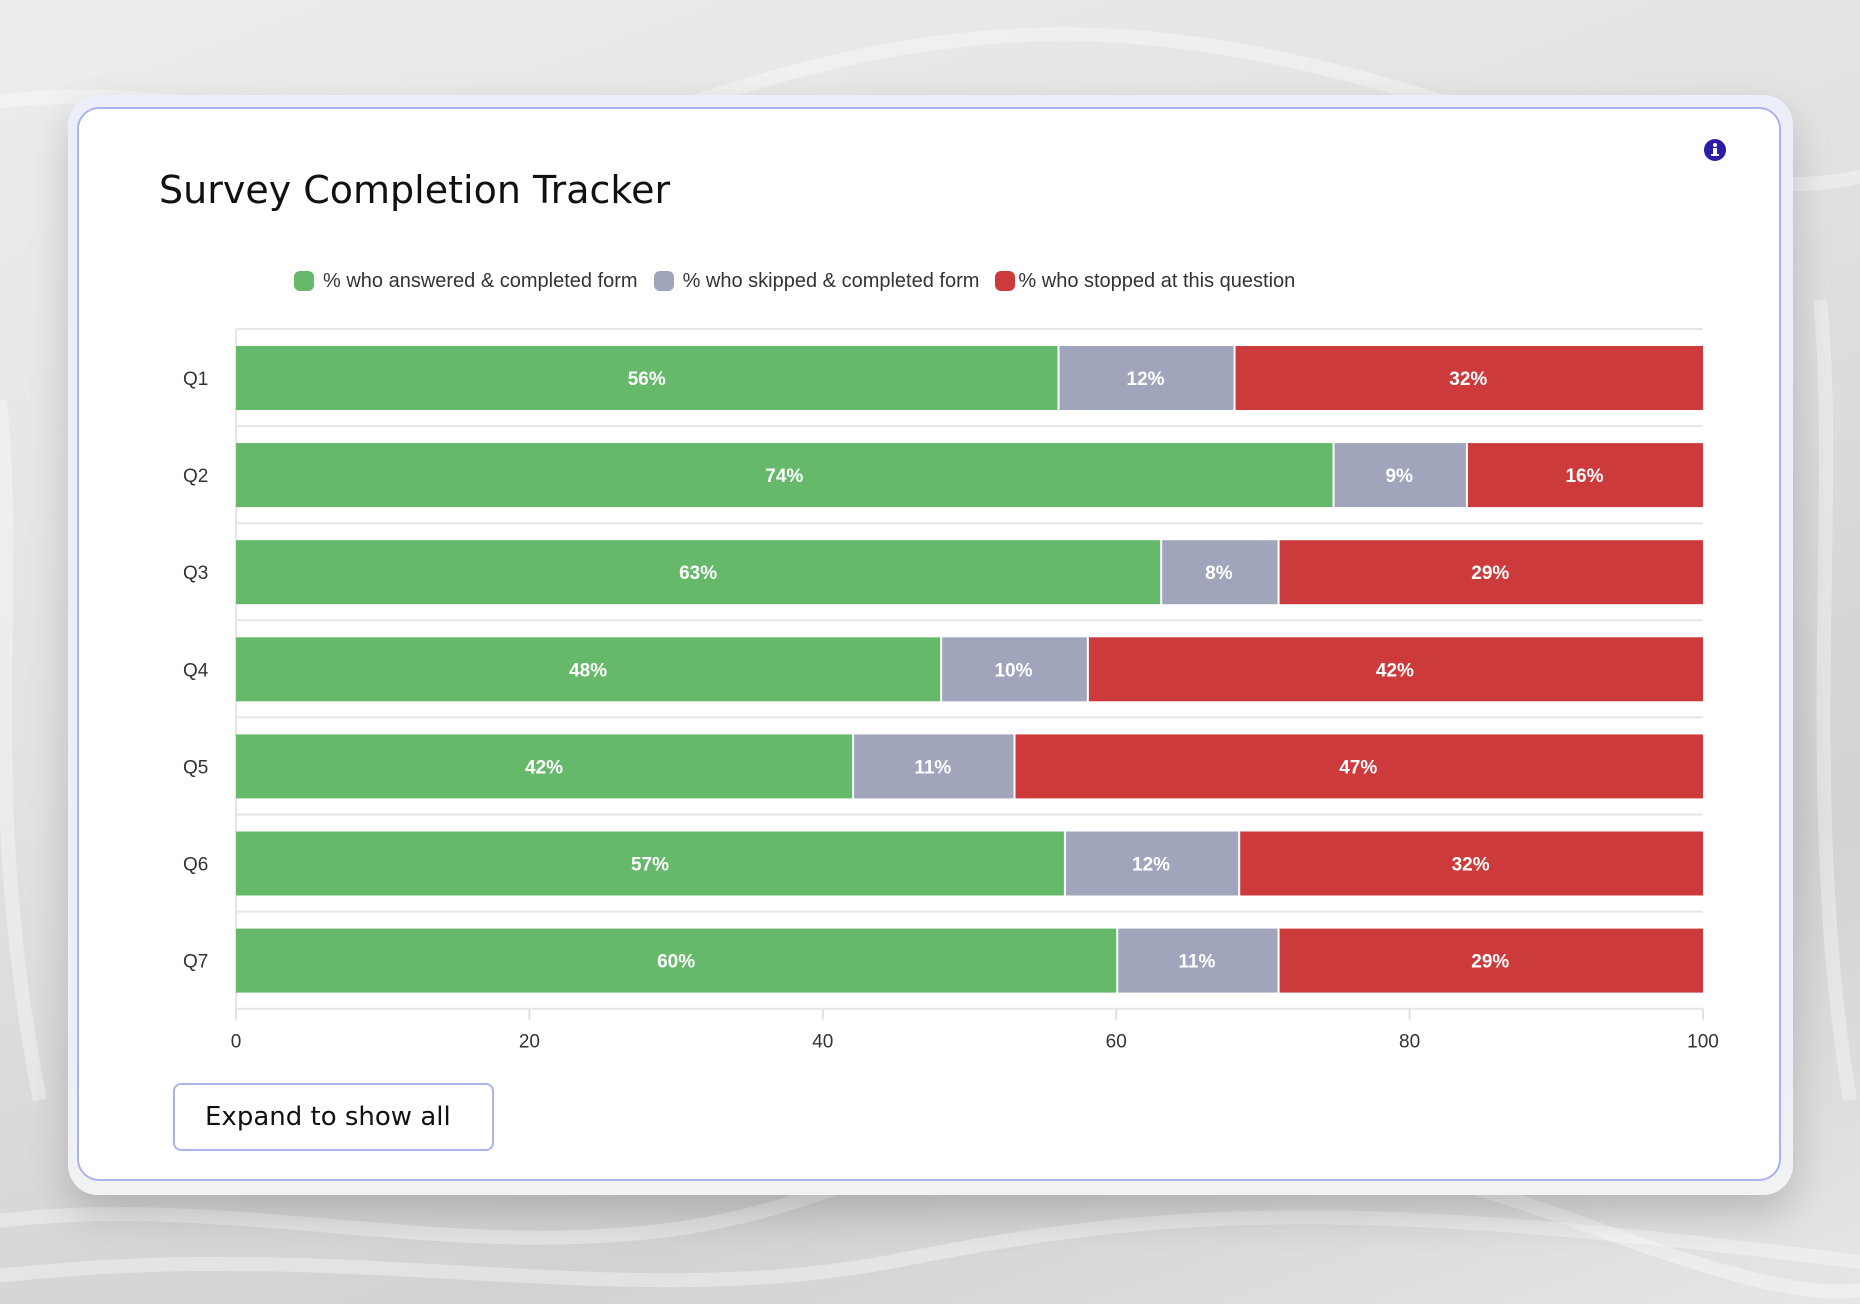 Image resolution: width=1860 pixels, height=1304 pixels. What do you see at coordinates (304, 281) in the screenshot?
I see `legend-swatch-answered` at bounding box center [304, 281].